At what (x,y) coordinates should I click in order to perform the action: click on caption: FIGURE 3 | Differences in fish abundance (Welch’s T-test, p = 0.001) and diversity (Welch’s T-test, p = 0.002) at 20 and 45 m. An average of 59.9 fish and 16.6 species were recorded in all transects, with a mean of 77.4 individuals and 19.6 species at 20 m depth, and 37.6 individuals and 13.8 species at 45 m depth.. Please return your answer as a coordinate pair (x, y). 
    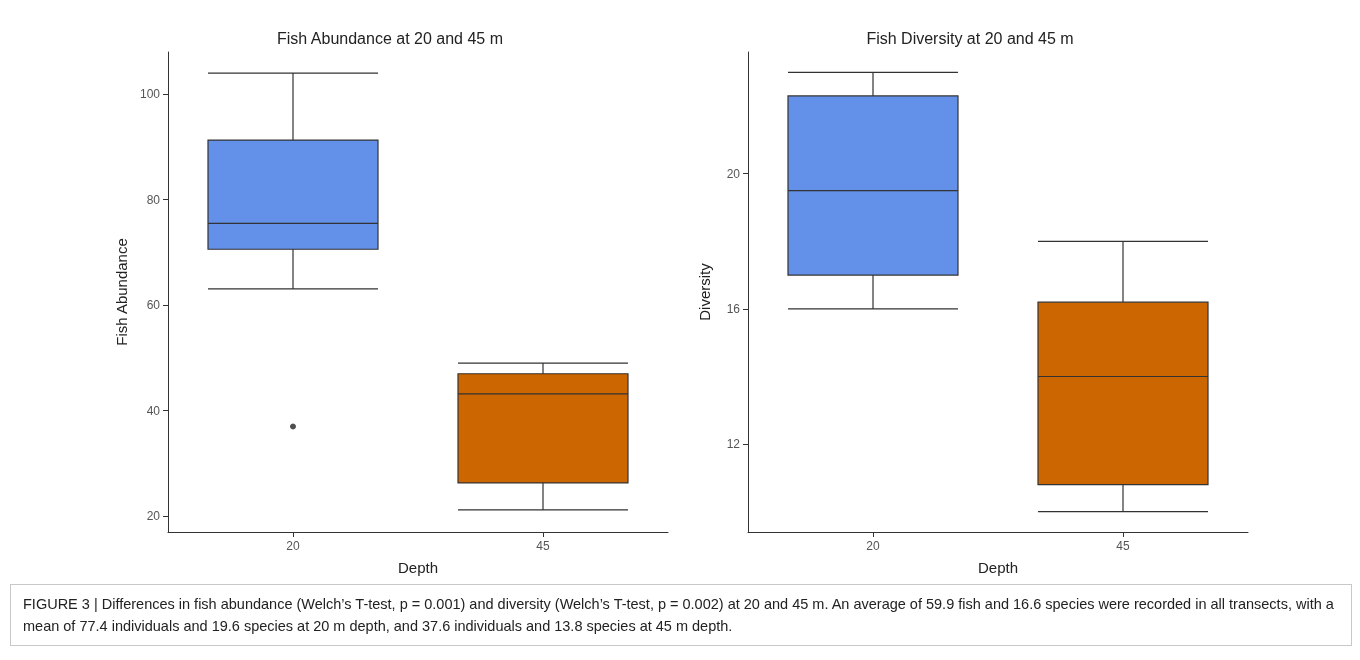
    Looking at the image, I should click on (681, 615).